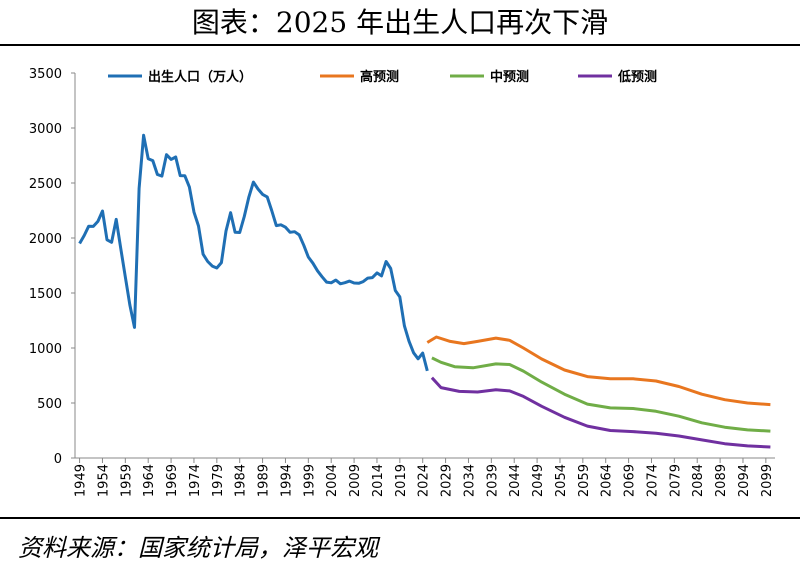 This screenshot has height=576, width=800. Describe the element at coordinates (509, 77) in the screenshot. I see `legend-label: 中预测` at that location.